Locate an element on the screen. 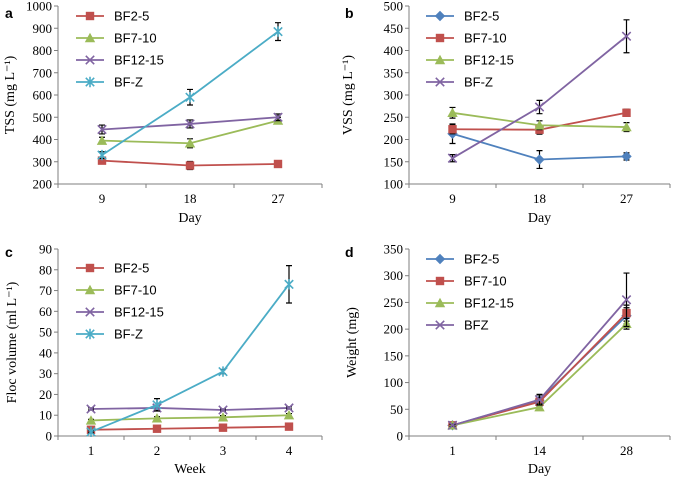 This screenshot has height=481, width=685. y-tick-label: 400 is located at coordinates (394, 50).